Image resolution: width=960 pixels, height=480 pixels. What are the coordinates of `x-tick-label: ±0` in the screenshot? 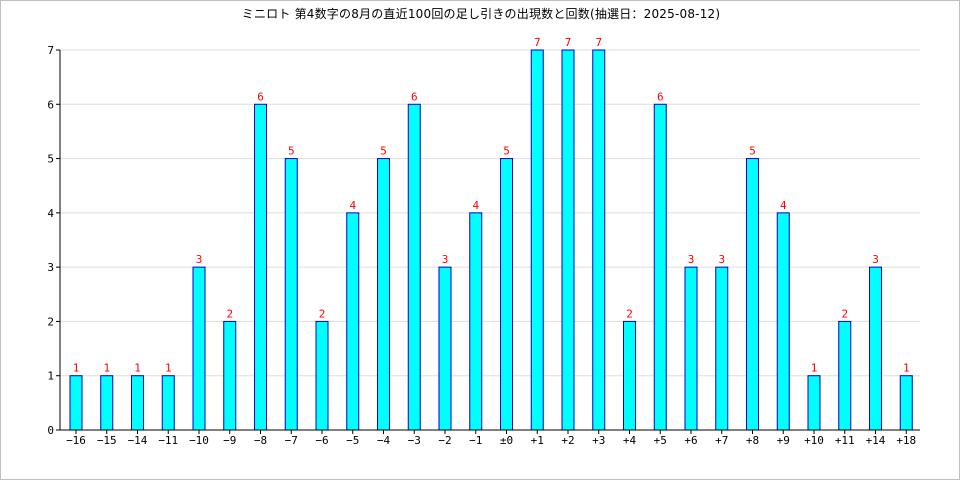 It's located at (506, 440).